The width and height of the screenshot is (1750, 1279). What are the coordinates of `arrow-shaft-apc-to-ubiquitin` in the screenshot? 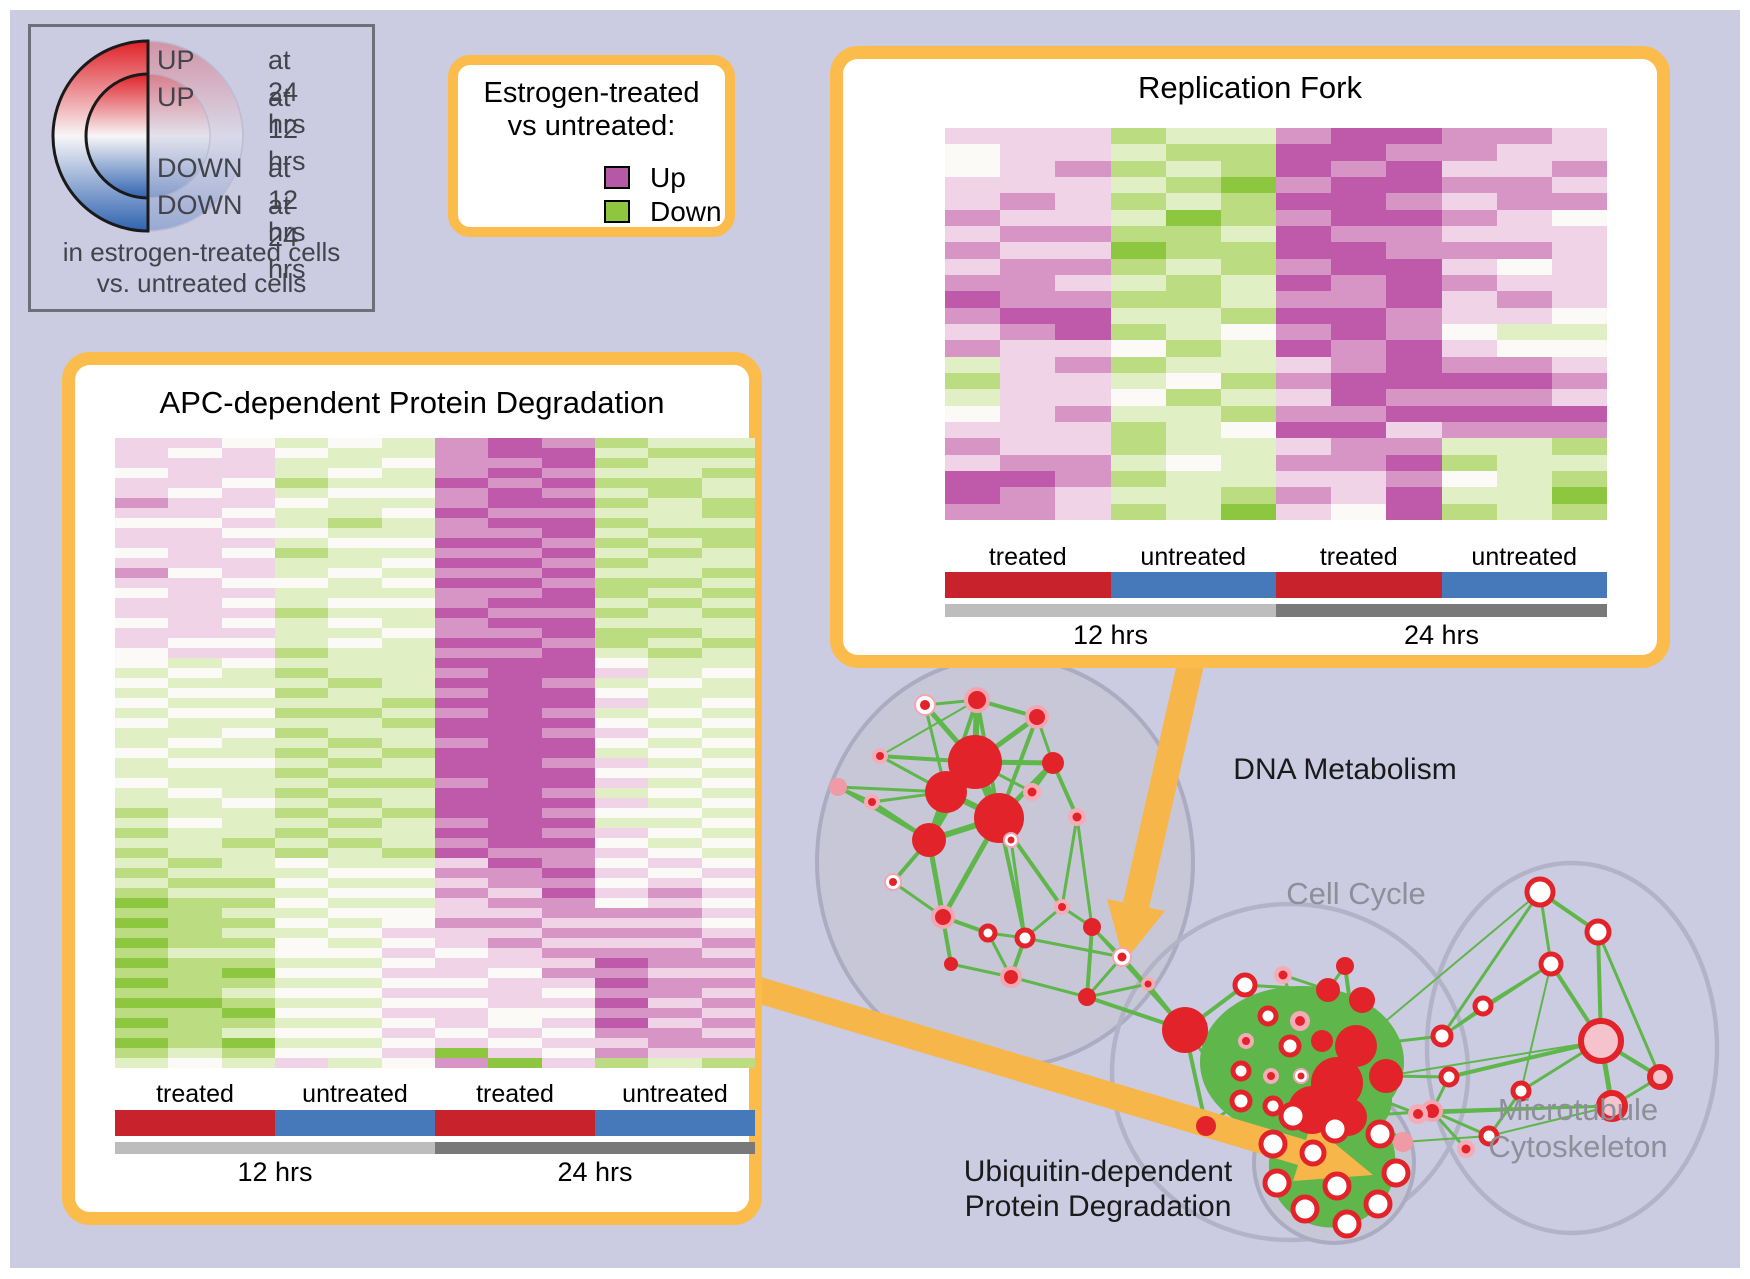 It's located at (1026, 1070).